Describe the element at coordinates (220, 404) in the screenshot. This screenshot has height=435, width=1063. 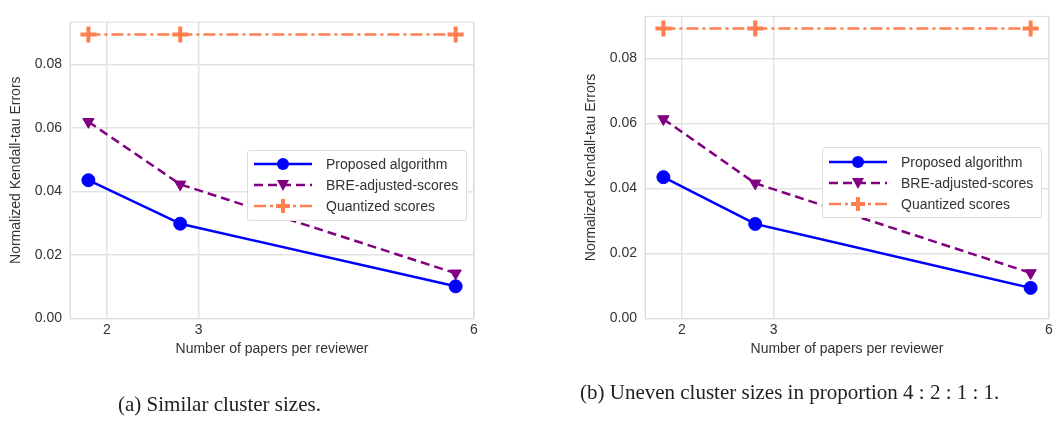
I see `text: (a) Similar cluster sizes.` at that location.